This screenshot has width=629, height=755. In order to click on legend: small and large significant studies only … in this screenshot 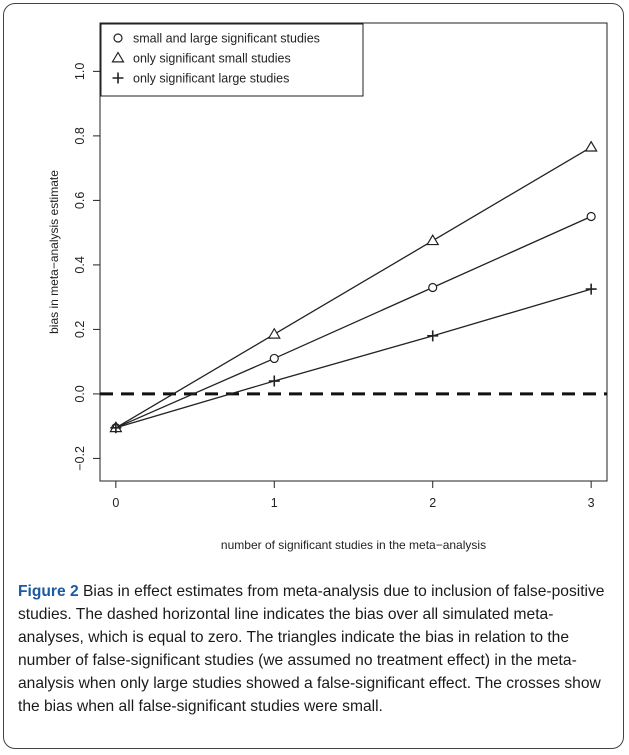, I will do `click(232, 60)`.